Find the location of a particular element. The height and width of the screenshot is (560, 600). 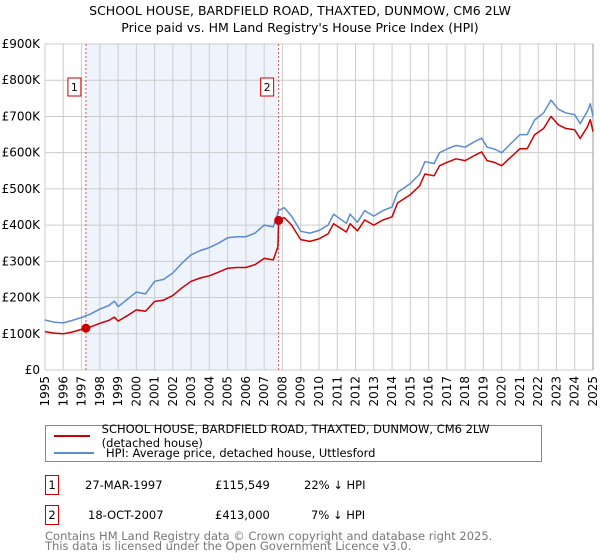

x-tick-label: 2006 is located at coordinates (246, 391).